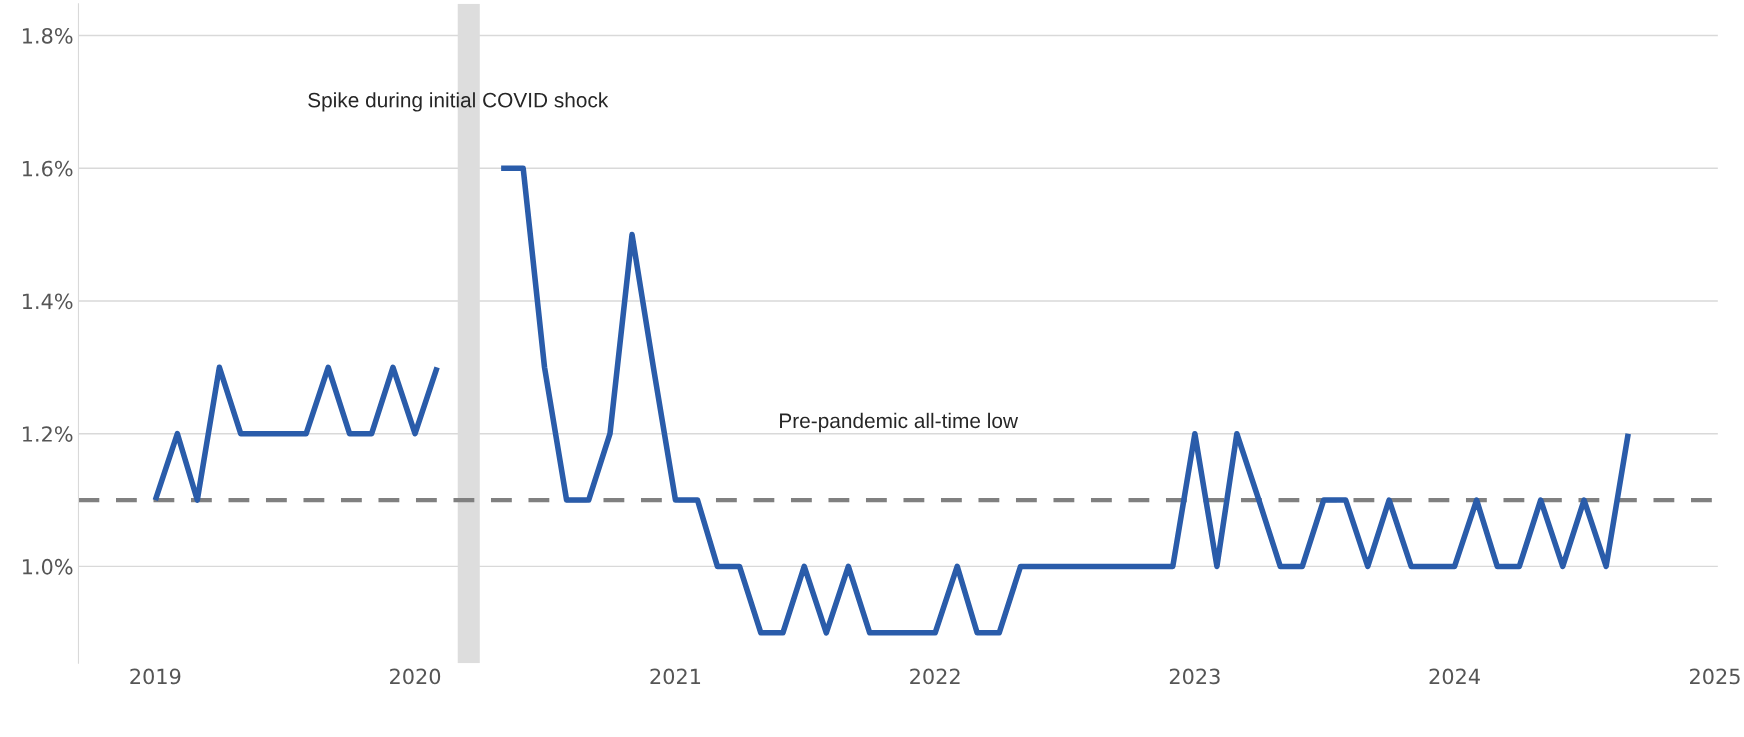  Describe the element at coordinates (415, 676) in the screenshot. I see `x-tick-label: 2020` at that location.